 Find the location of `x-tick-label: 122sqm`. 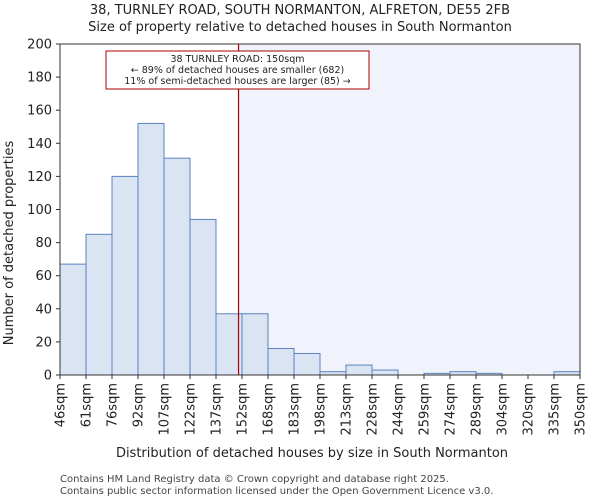

x-tick-label: 122sqm is located at coordinates (191, 409).